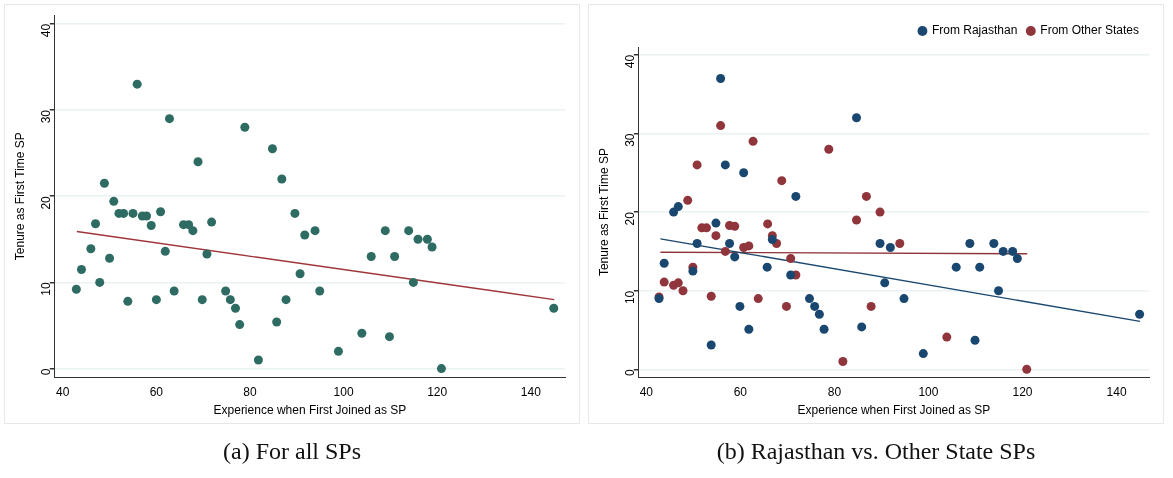  Describe the element at coordinates (974, 30) in the screenshot. I see `legend-label: From Rajasthan` at that location.